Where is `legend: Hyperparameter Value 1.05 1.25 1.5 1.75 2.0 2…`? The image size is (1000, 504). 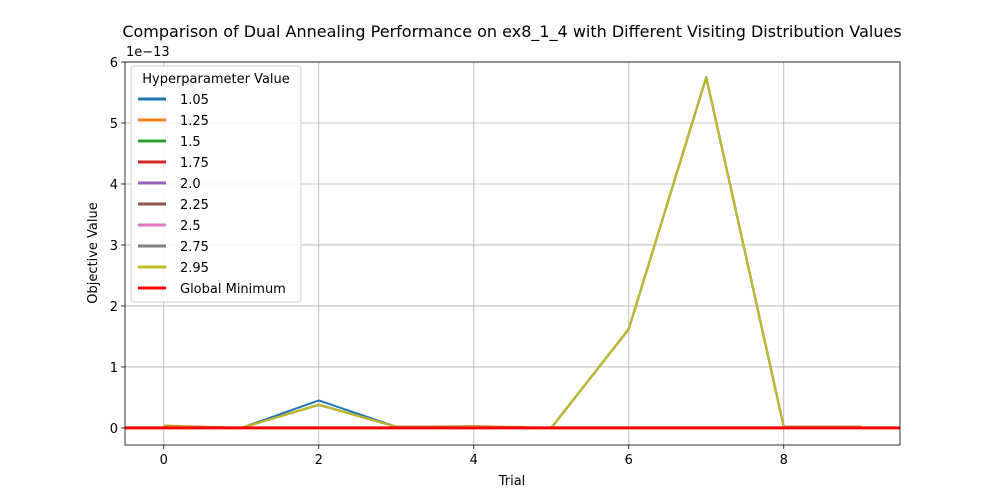
legend: Hyperparameter Value 1.05 1.25 1.5 1.75 2.0 2… is located at coordinates (216, 184).